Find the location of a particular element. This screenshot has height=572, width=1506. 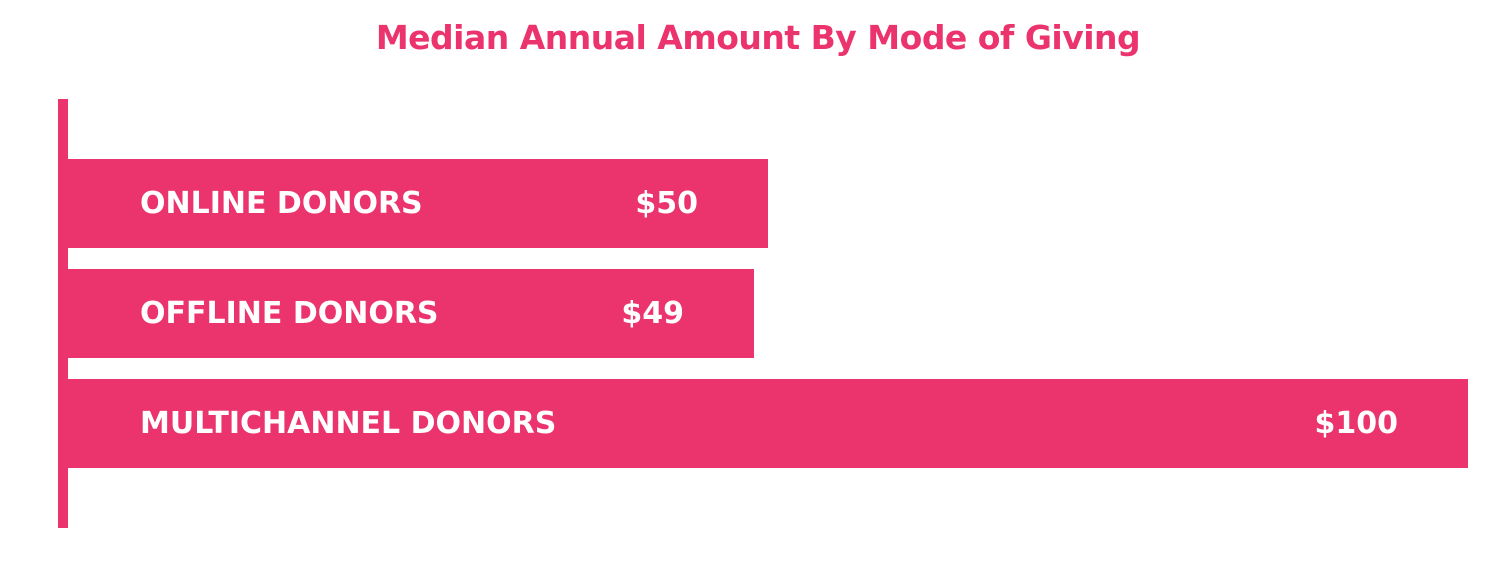

category-label-offline-donors: OFFLINE DONORS is located at coordinates (289, 313).